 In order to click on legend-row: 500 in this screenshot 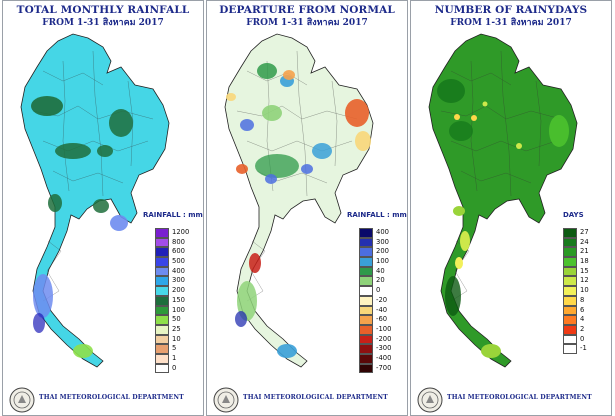, I will do `click(178, 262)`.